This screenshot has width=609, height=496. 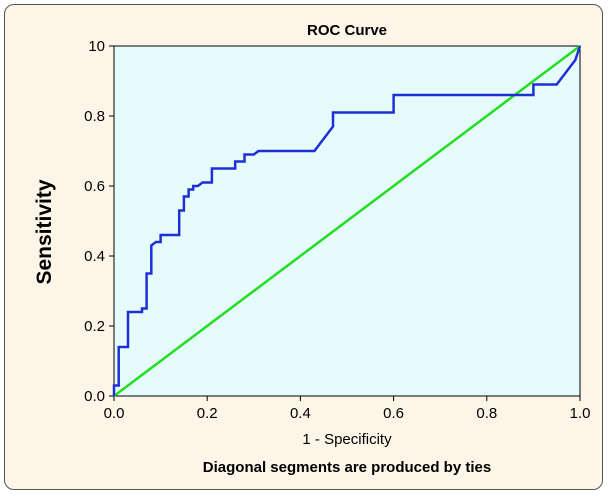 What do you see at coordinates (94, 186) in the screenshot?
I see `y-tick-label: 0.6` at bounding box center [94, 186].